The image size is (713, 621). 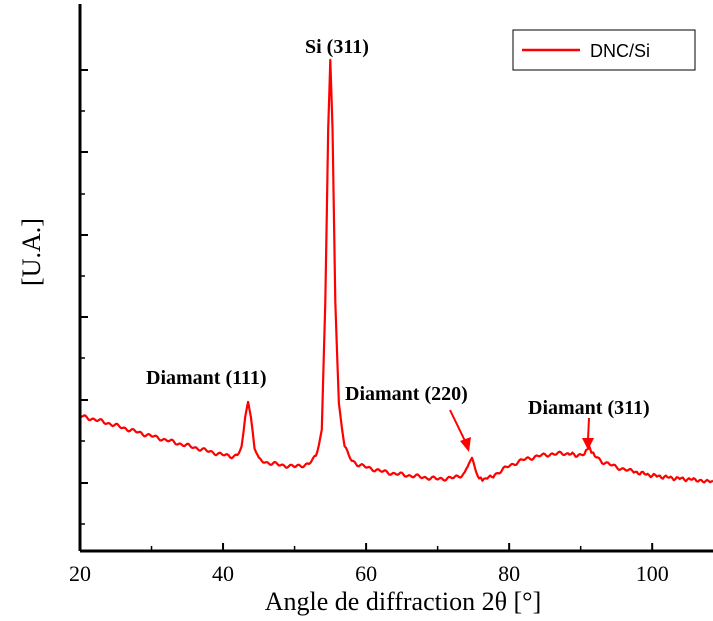 What do you see at coordinates (366, 573) in the screenshot?
I see `x-tick-label: 60` at bounding box center [366, 573].